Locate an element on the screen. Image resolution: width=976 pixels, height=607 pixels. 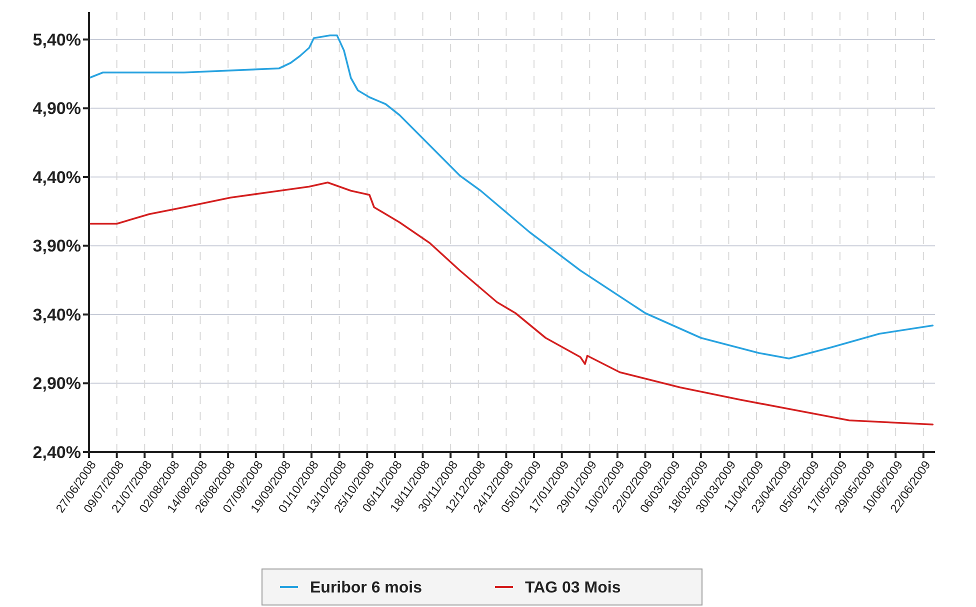
y-tick-label: 3,40% is located at coordinates (56, 314).